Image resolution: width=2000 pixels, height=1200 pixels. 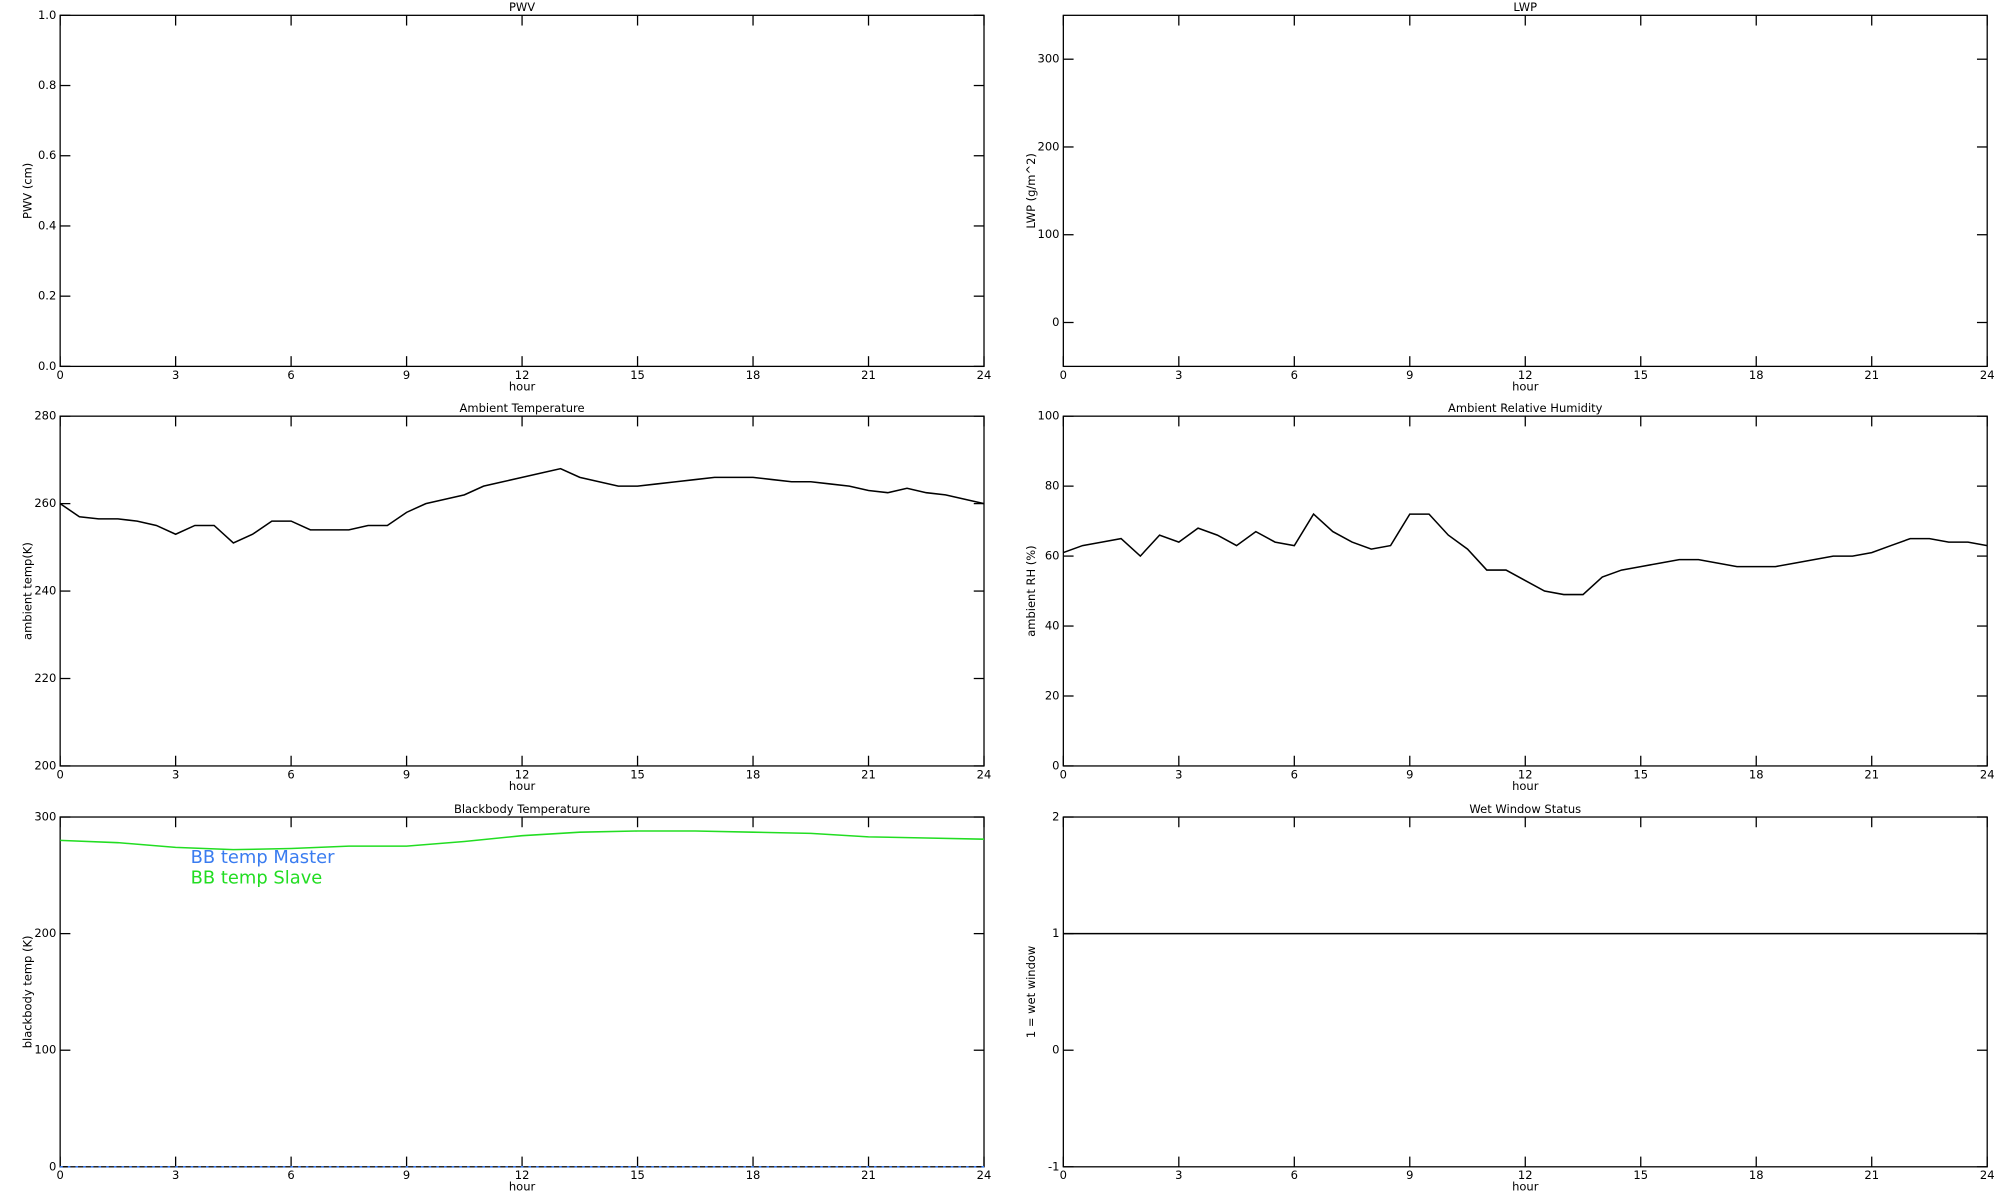 I want to click on chart-title: PWV, so click(x=522, y=7).